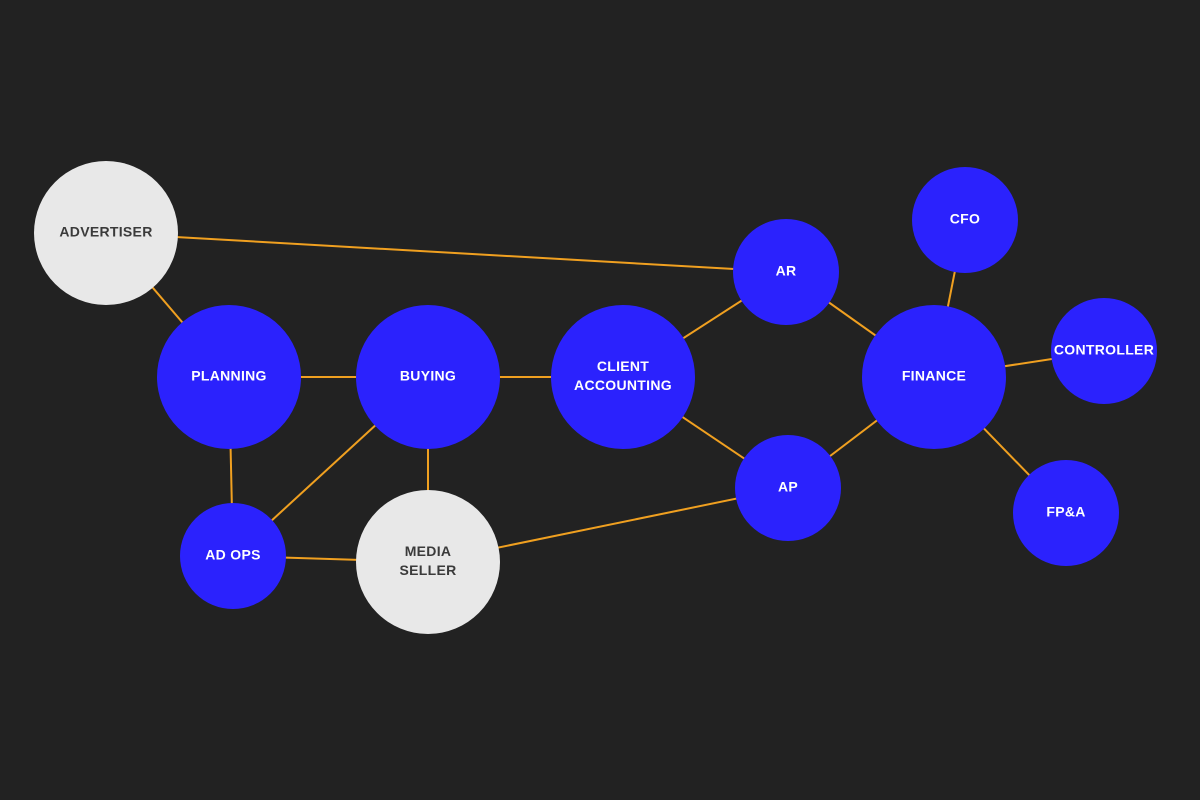 The width and height of the screenshot is (1200, 800). I want to click on node-label: CONTROLLER, so click(1104, 350).